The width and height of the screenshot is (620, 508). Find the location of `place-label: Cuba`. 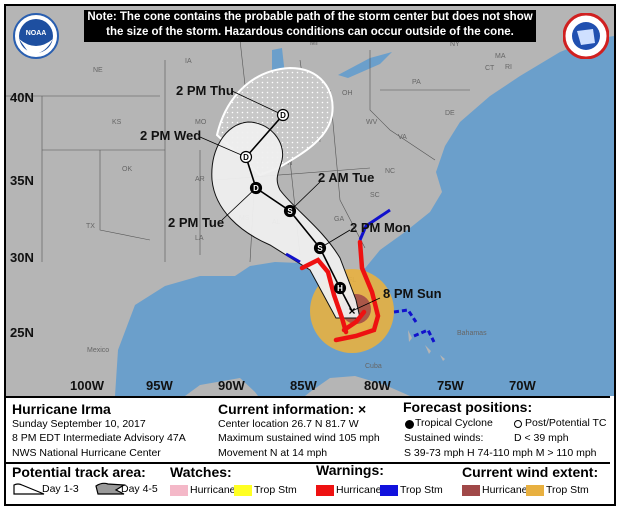

place-label: Cuba is located at coordinates (373, 366).